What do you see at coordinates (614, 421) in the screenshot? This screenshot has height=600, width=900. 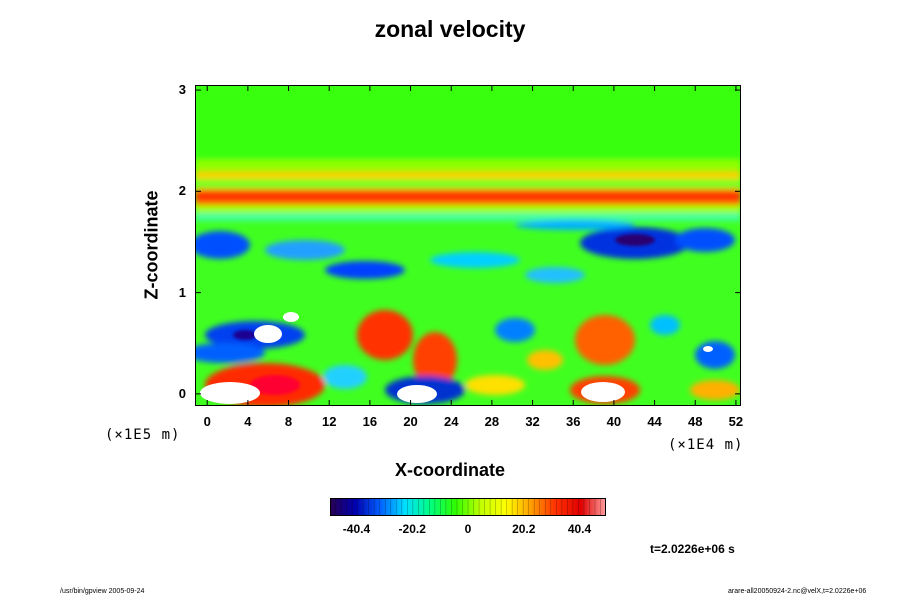 I see `x-tick-label: 40` at bounding box center [614, 421].